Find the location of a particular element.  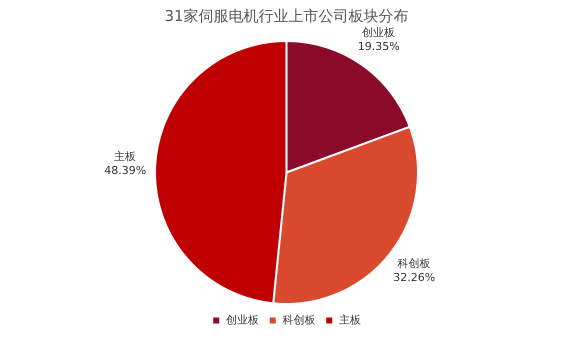

slice-label: 科创板 is located at coordinates (414, 263).